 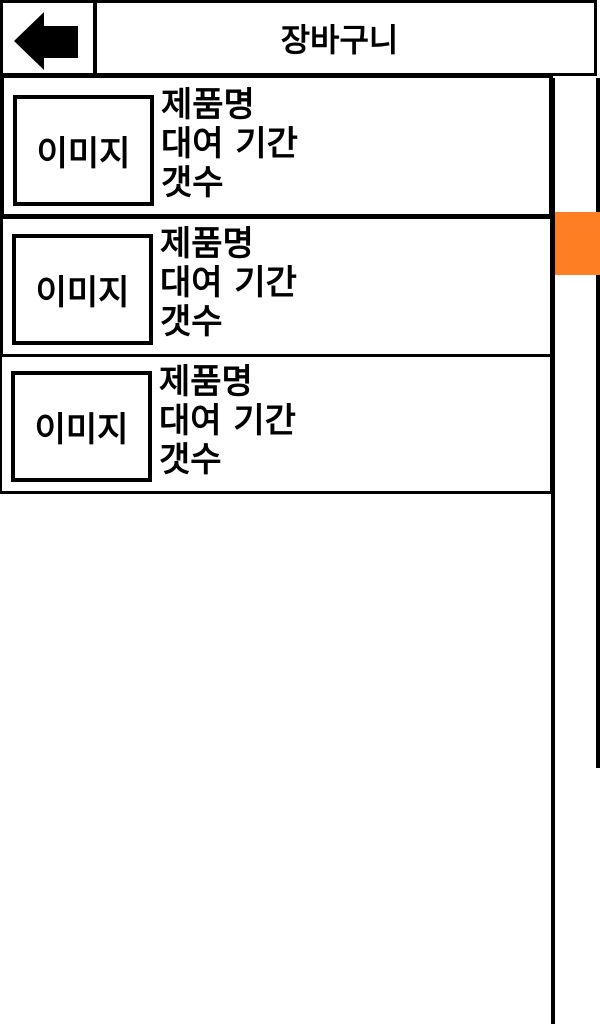 What do you see at coordinates (339, 40) in the screenshot?
I see `page-title: 장바구니` at bounding box center [339, 40].